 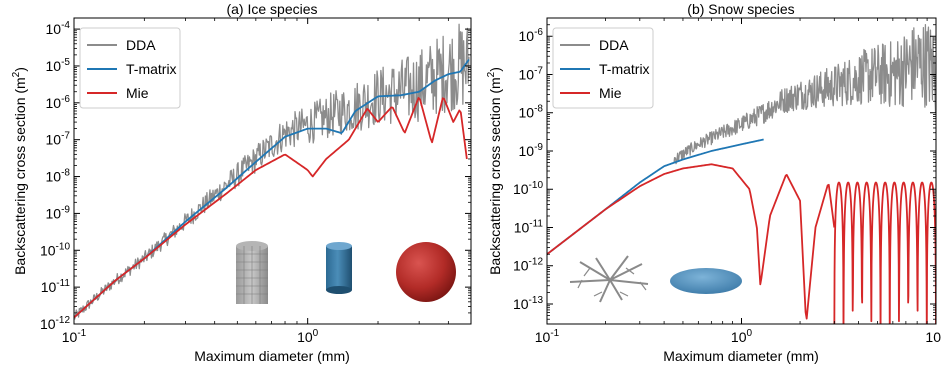 I want to click on dendrite-aggregate-icon, so click(x=609, y=279).